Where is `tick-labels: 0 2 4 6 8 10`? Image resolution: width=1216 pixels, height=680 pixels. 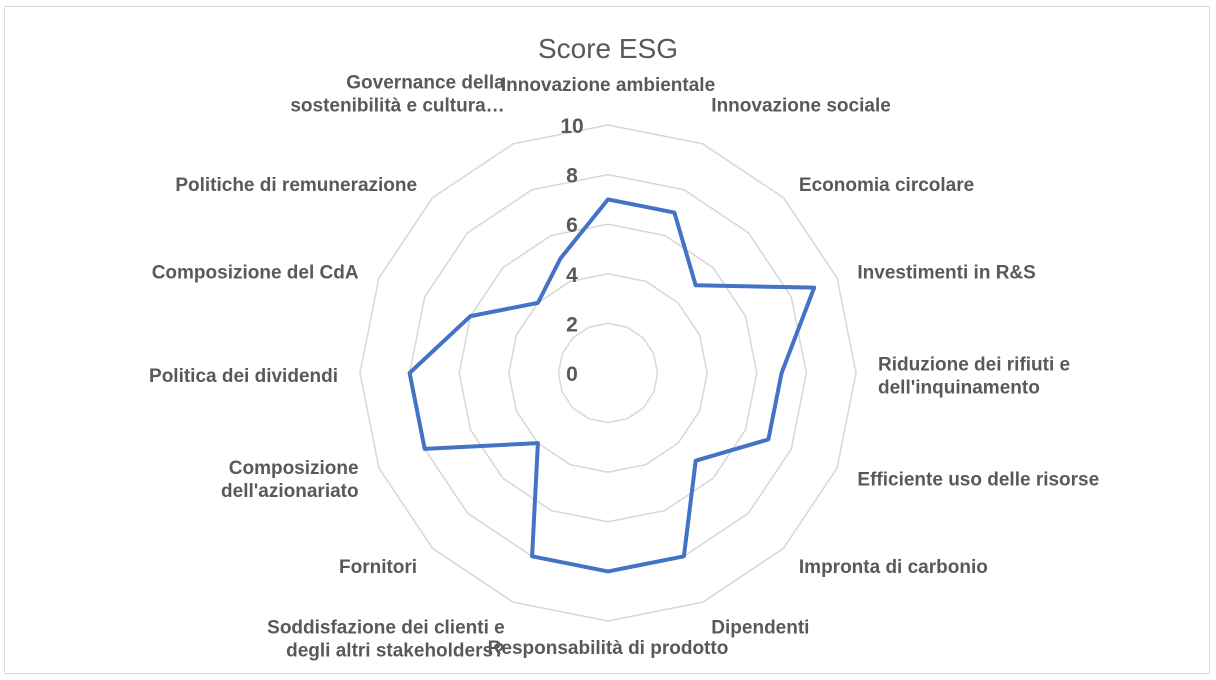
tick-labels: 0 2 4 6 8 10 is located at coordinates (571, 250).